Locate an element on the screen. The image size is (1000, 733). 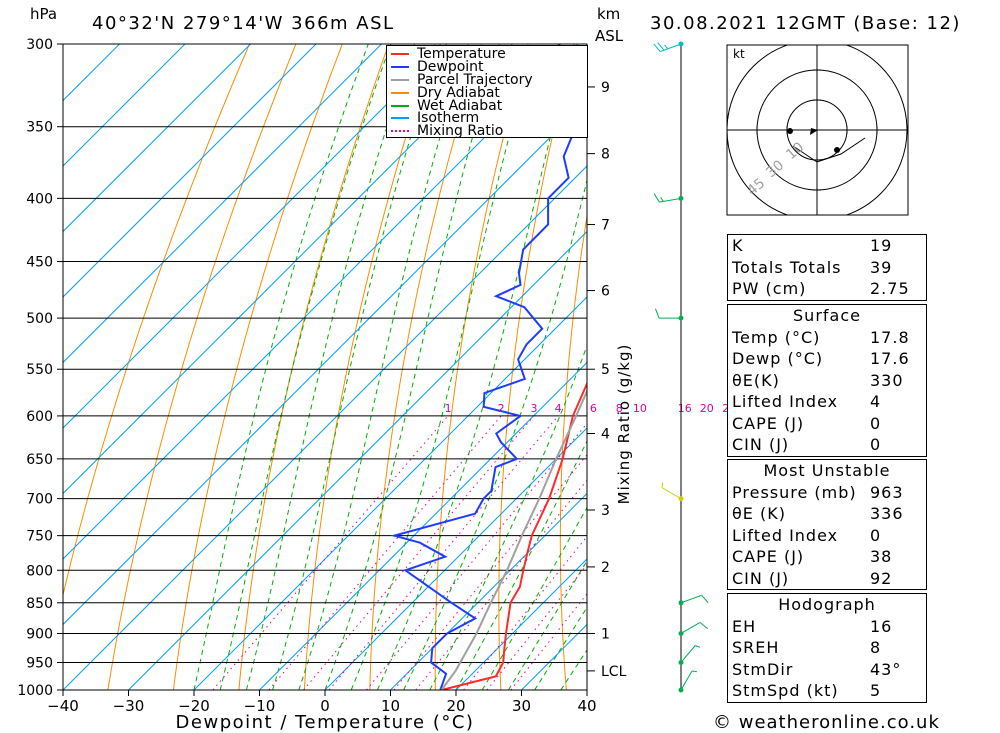
mixing-ratio-label: 2 is located at coordinates (501, 408).